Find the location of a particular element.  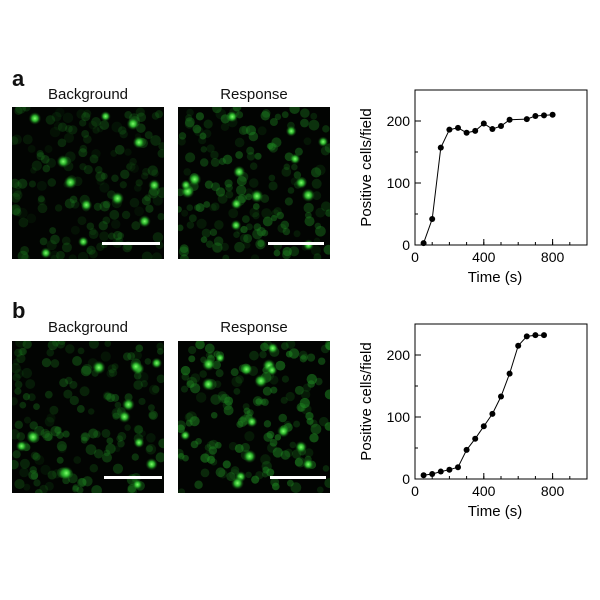

panel-letter-a: a is located at coordinates (18, 78).